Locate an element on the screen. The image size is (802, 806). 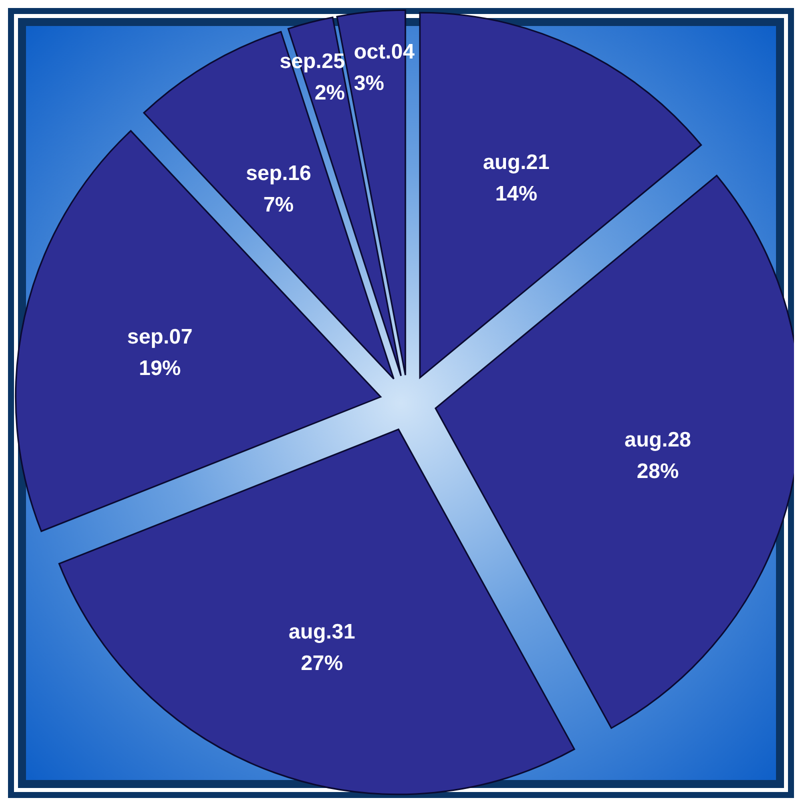
slice-label: sep.25 is located at coordinates (313, 61).